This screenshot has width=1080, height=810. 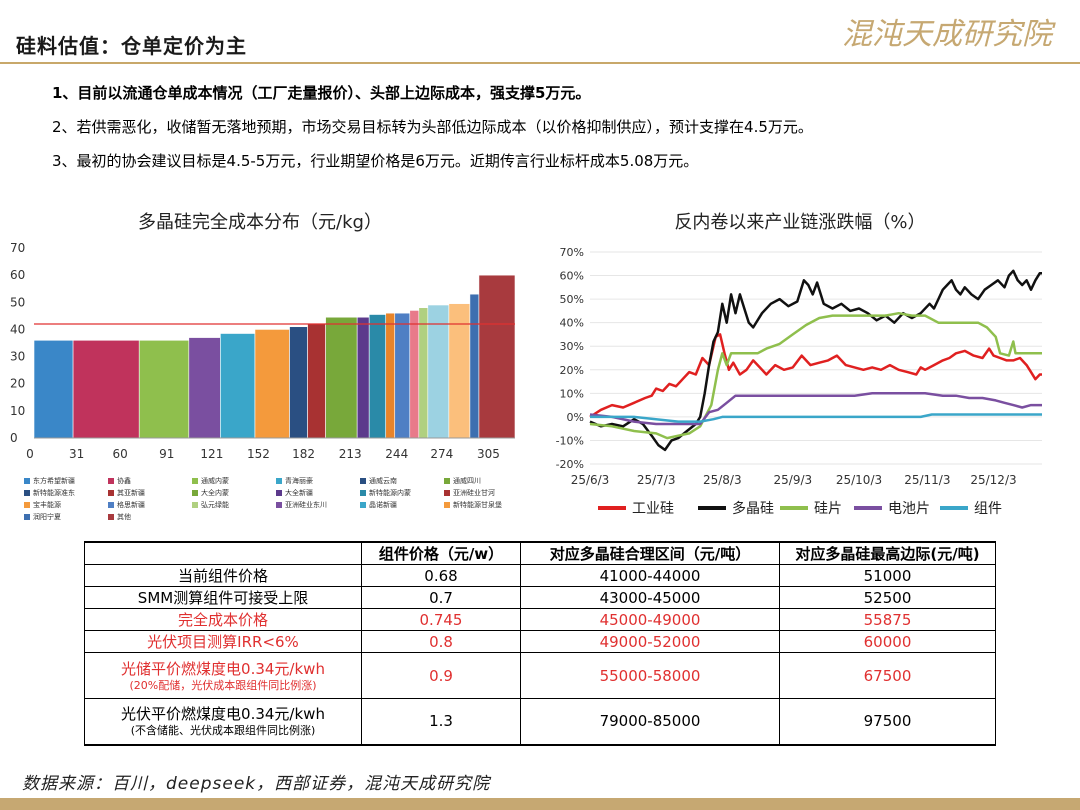 I want to click on row-label: SMM测算组件可接受上限, so click(x=223, y=597).